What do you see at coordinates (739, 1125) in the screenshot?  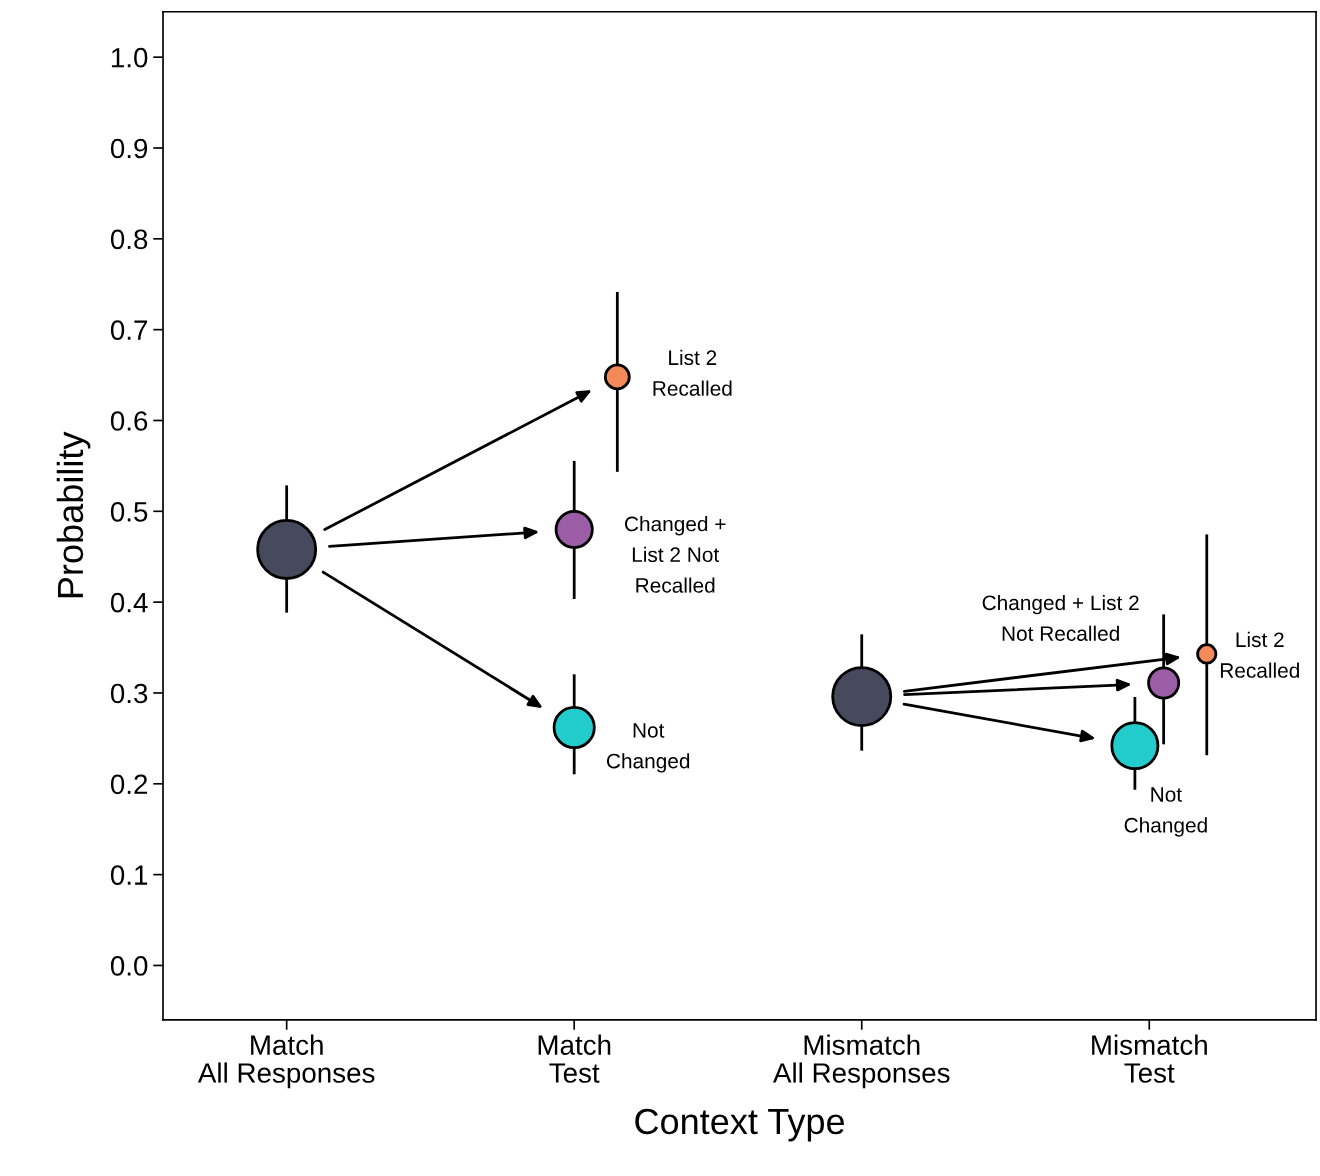 I see `x-axis-title: Context Type` at bounding box center [739, 1125].